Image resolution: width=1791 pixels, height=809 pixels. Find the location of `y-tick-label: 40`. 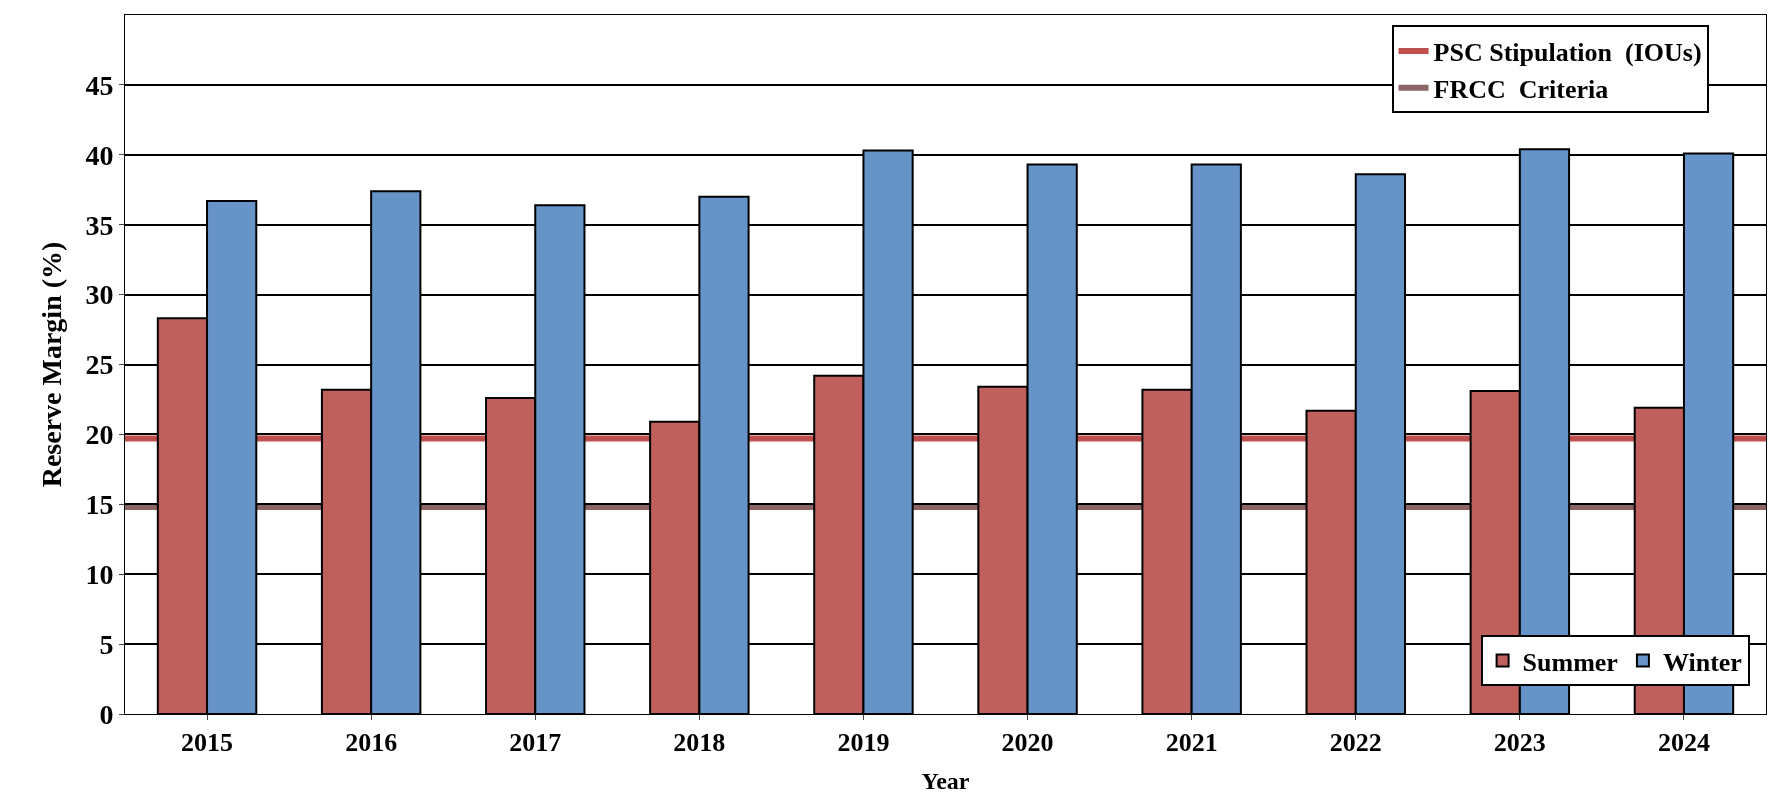

y-tick-label: 40 is located at coordinates (99, 155).